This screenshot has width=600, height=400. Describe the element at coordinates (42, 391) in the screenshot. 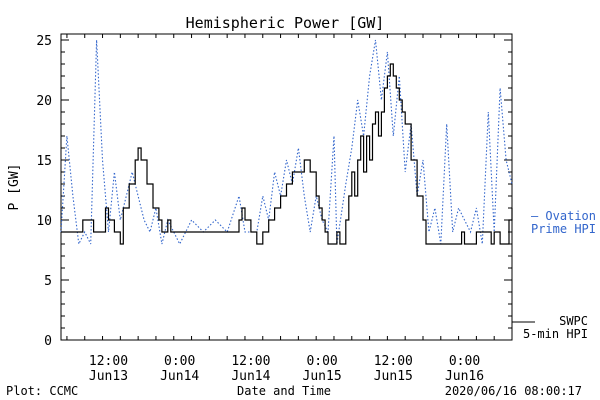

I see `plot-credit: Plot: CCMC` at that location.